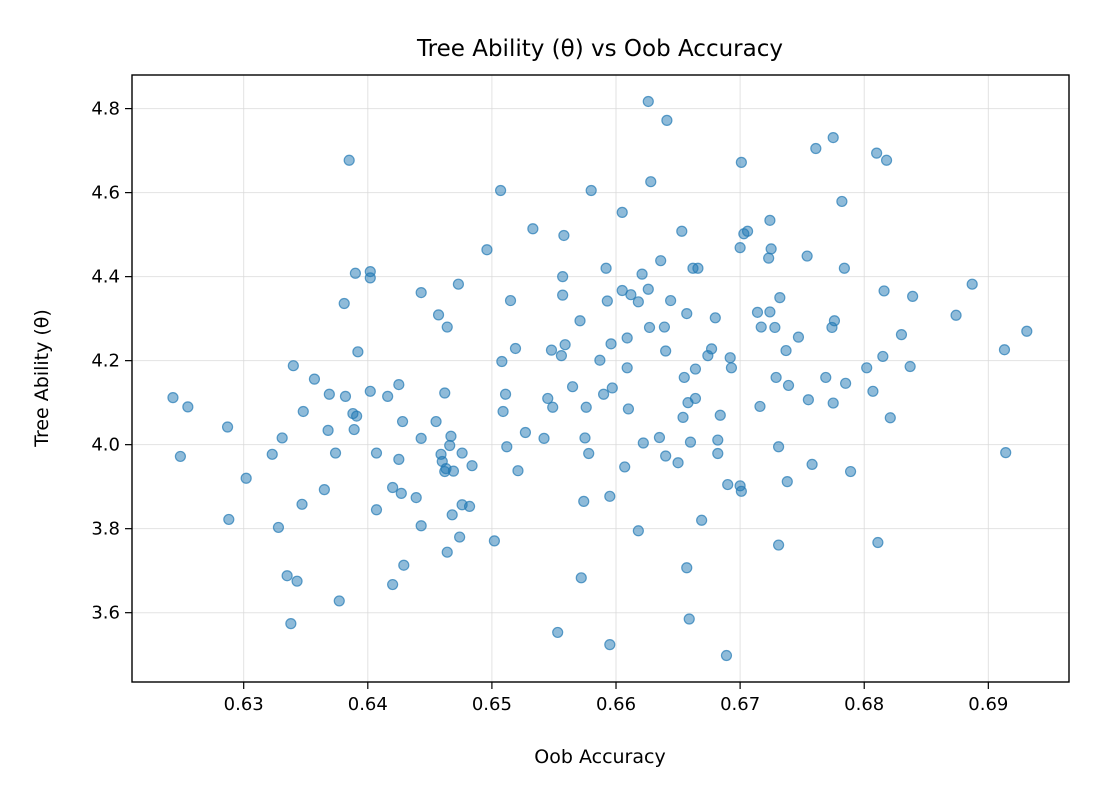 The width and height of the screenshot is (1100, 800). Describe the element at coordinates (616, 704) in the screenshot. I see `x-tick-label: 0.66` at that location.